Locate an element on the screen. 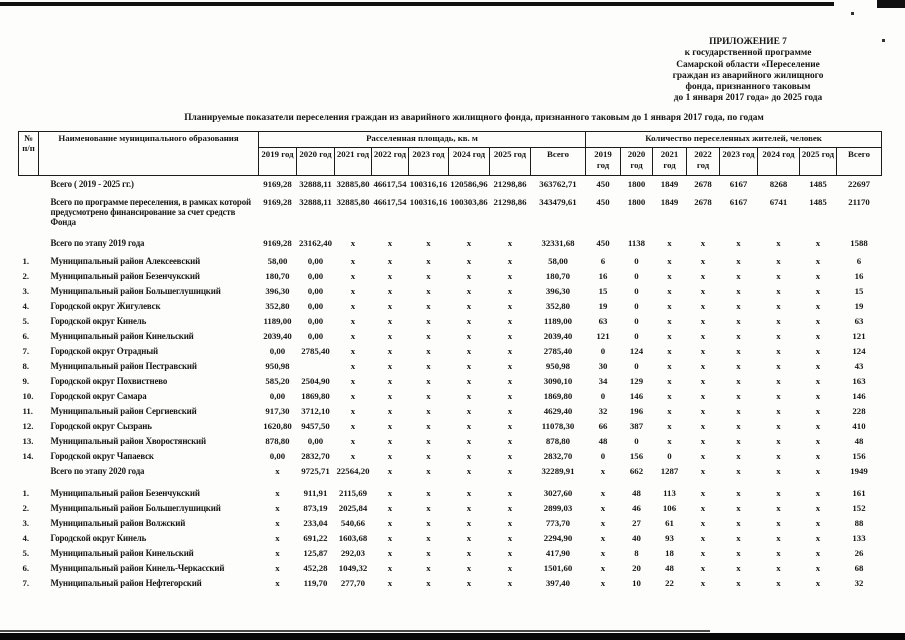  area-value-cell: 2899,03 is located at coordinates (558, 507).